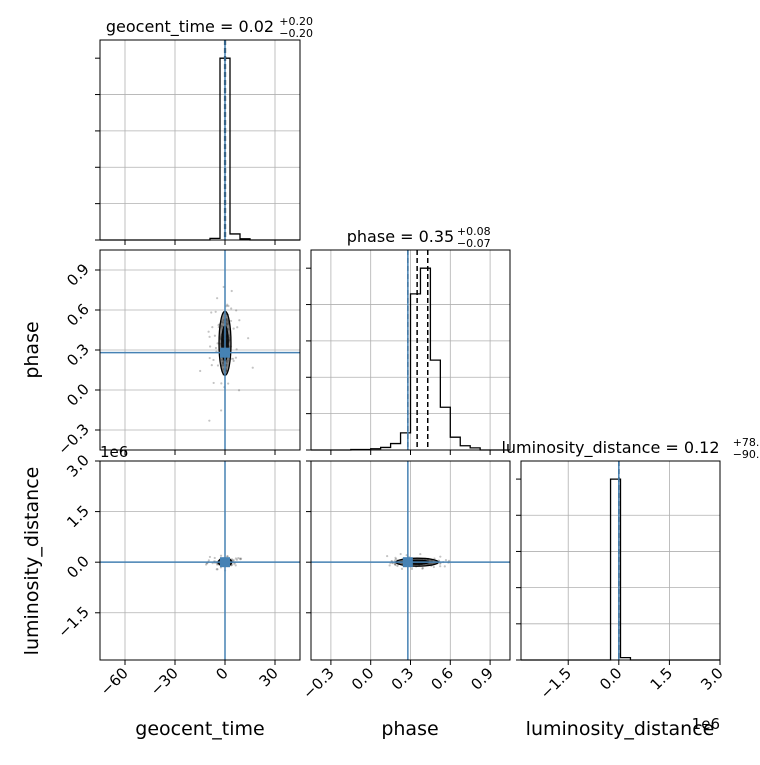  I want to click on title-minus: −90.79, so click(746, 454).